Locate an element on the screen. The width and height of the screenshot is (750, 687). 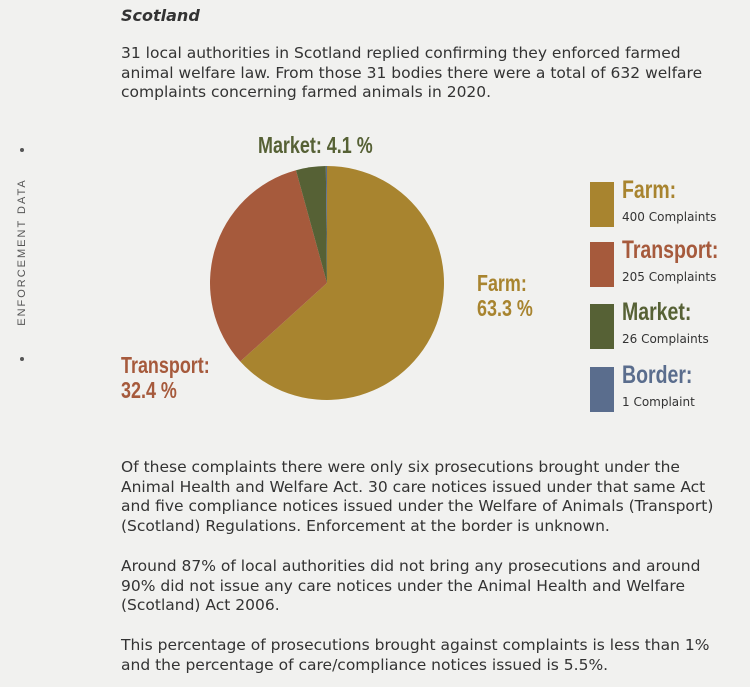
legend-count: 1 Complaint is located at coordinates (658, 402).